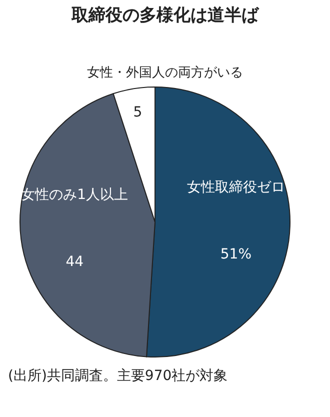 Image resolution: width=330 pixels, height=417 pixels. What do you see at coordinates (235, 187) in the screenshot?
I see `category-label: 女性取締役ゼロ` at bounding box center [235, 187].